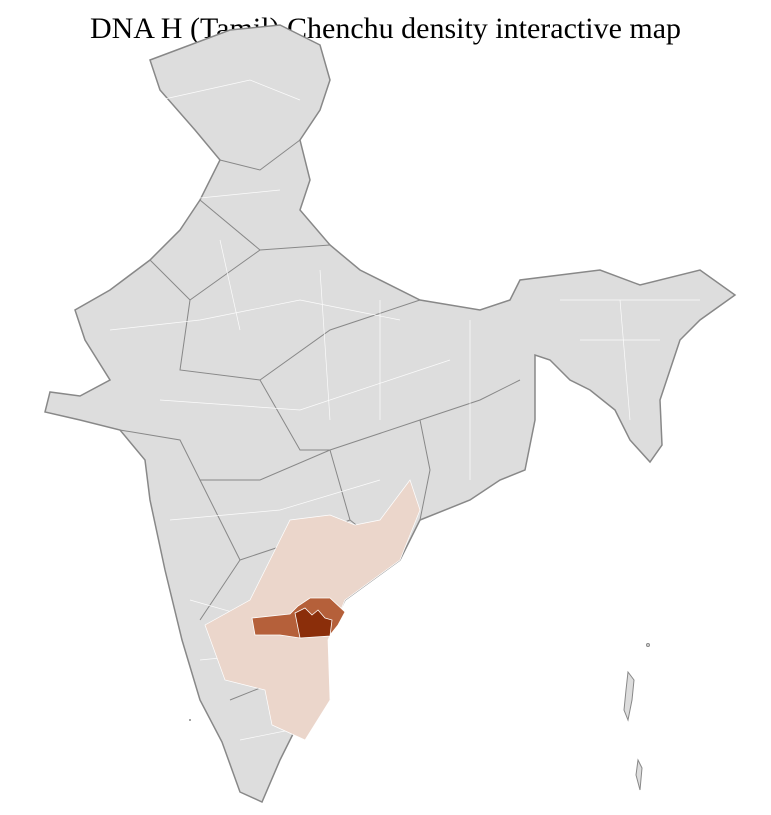 The width and height of the screenshot is (771, 815). Describe the element at coordinates (636, 717) in the screenshot. I see `andaman-nicobar-islands` at that location.